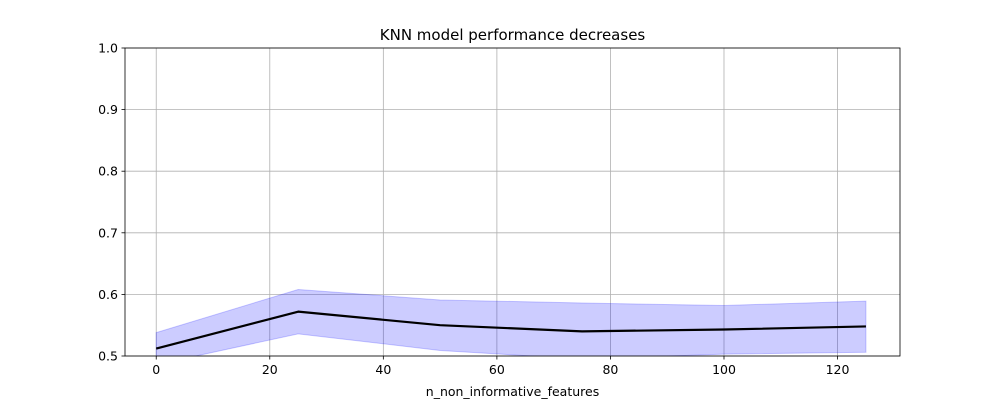 The image size is (1000, 400). Describe the element at coordinates (108, 48) in the screenshot. I see `y-tick-label: 1.0` at that location.